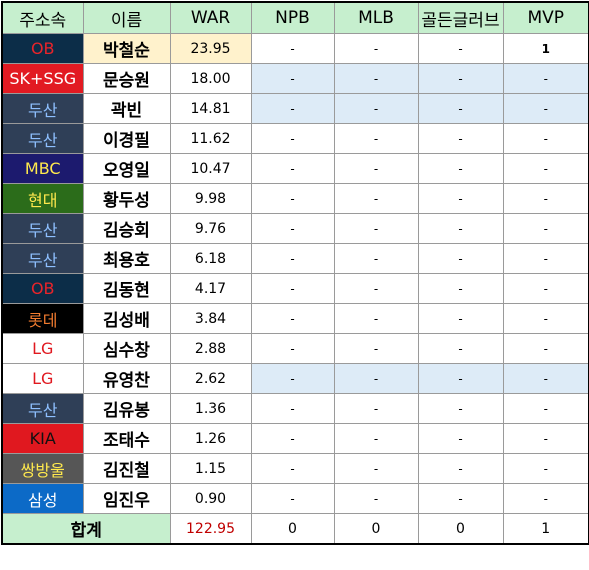 This screenshot has height=570, width=589. Describe the element at coordinates (376, 529) in the screenshot. I see `total-mlb: 0` at that location.